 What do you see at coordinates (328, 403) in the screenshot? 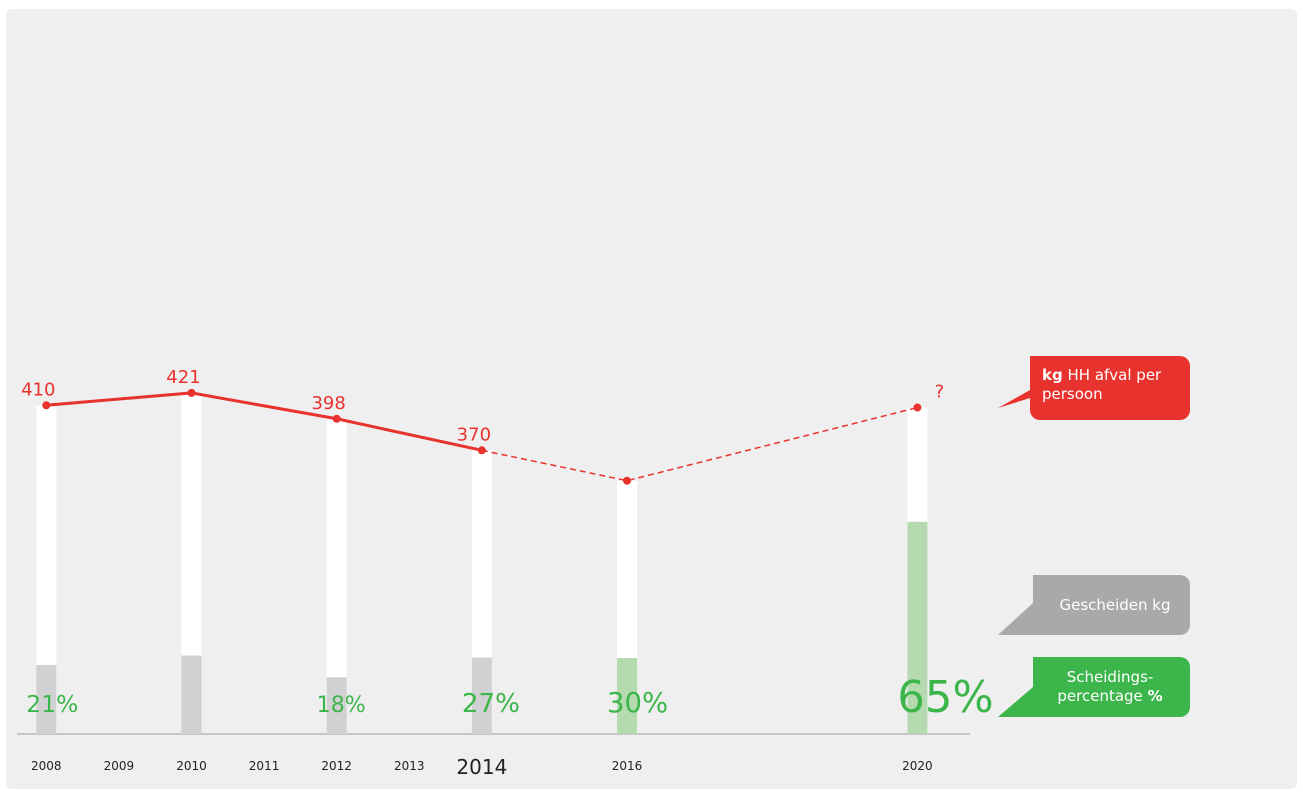
I see `value-label: 398` at bounding box center [328, 403].